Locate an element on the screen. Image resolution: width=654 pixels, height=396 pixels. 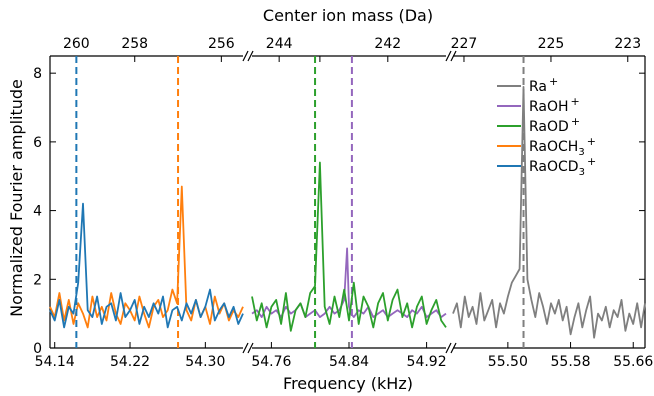
x-tick-label: 54.92 is located at coordinates (427, 362).